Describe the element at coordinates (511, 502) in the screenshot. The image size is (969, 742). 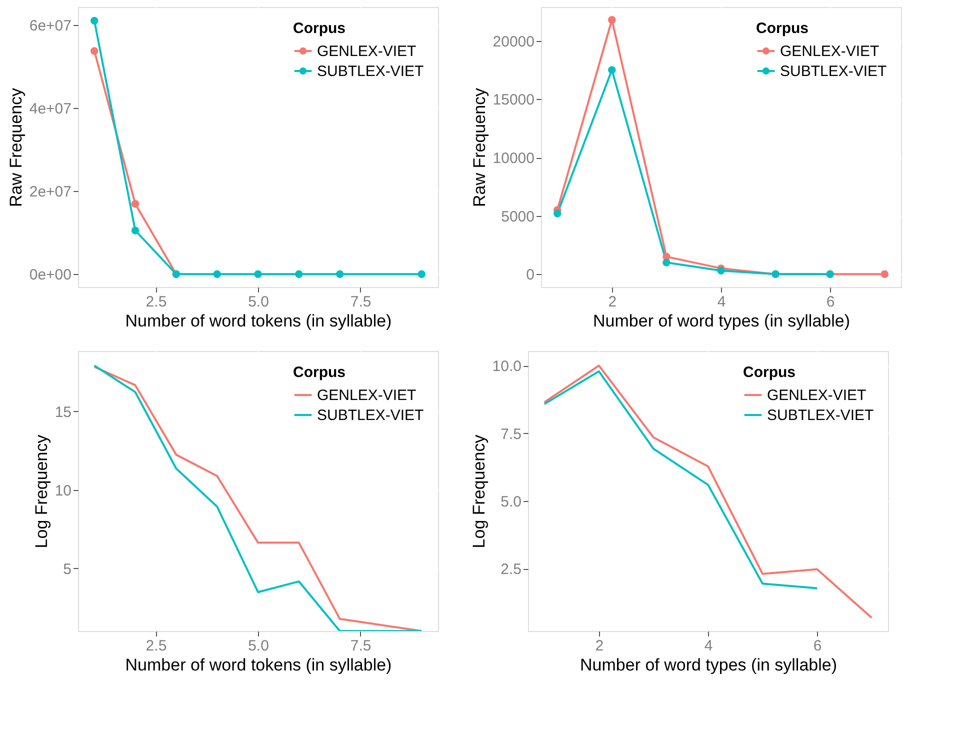
I see `y-tick-label: 5.0` at that location.